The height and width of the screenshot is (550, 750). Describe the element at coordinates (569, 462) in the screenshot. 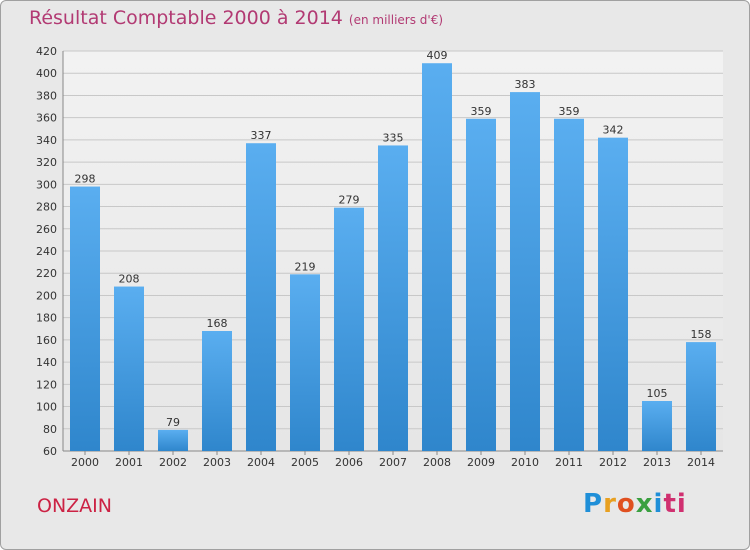

I see `x-tick-label: 2011` at that location.